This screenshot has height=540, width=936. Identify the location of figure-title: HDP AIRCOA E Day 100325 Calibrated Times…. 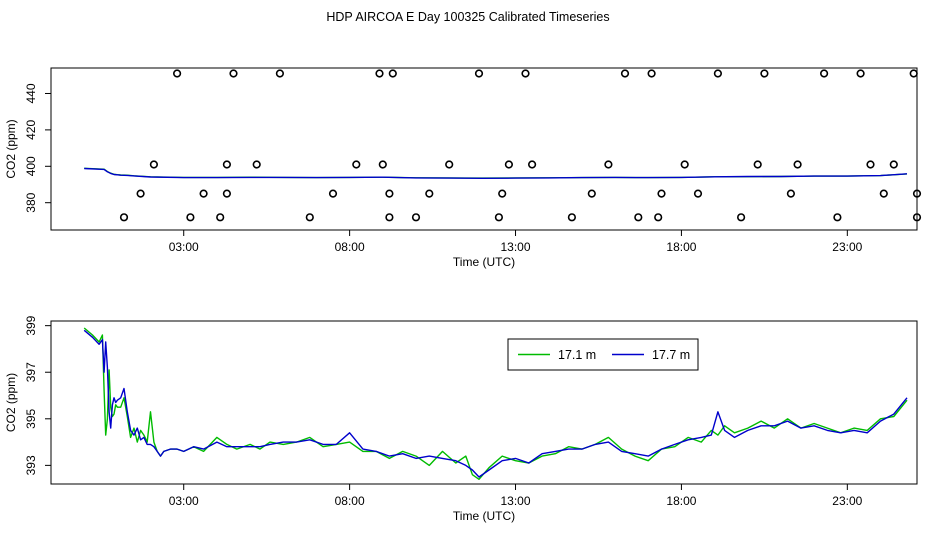
(467, 17).